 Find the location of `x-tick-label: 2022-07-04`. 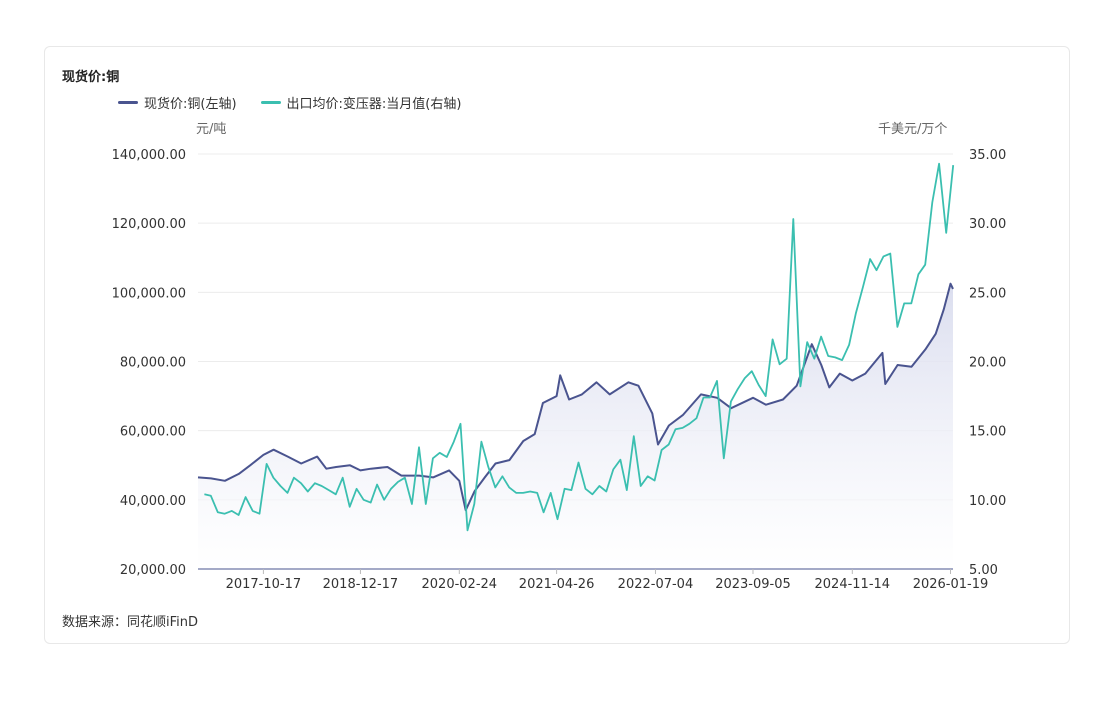

x-tick-label: 2022-07-04 is located at coordinates (656, 584).